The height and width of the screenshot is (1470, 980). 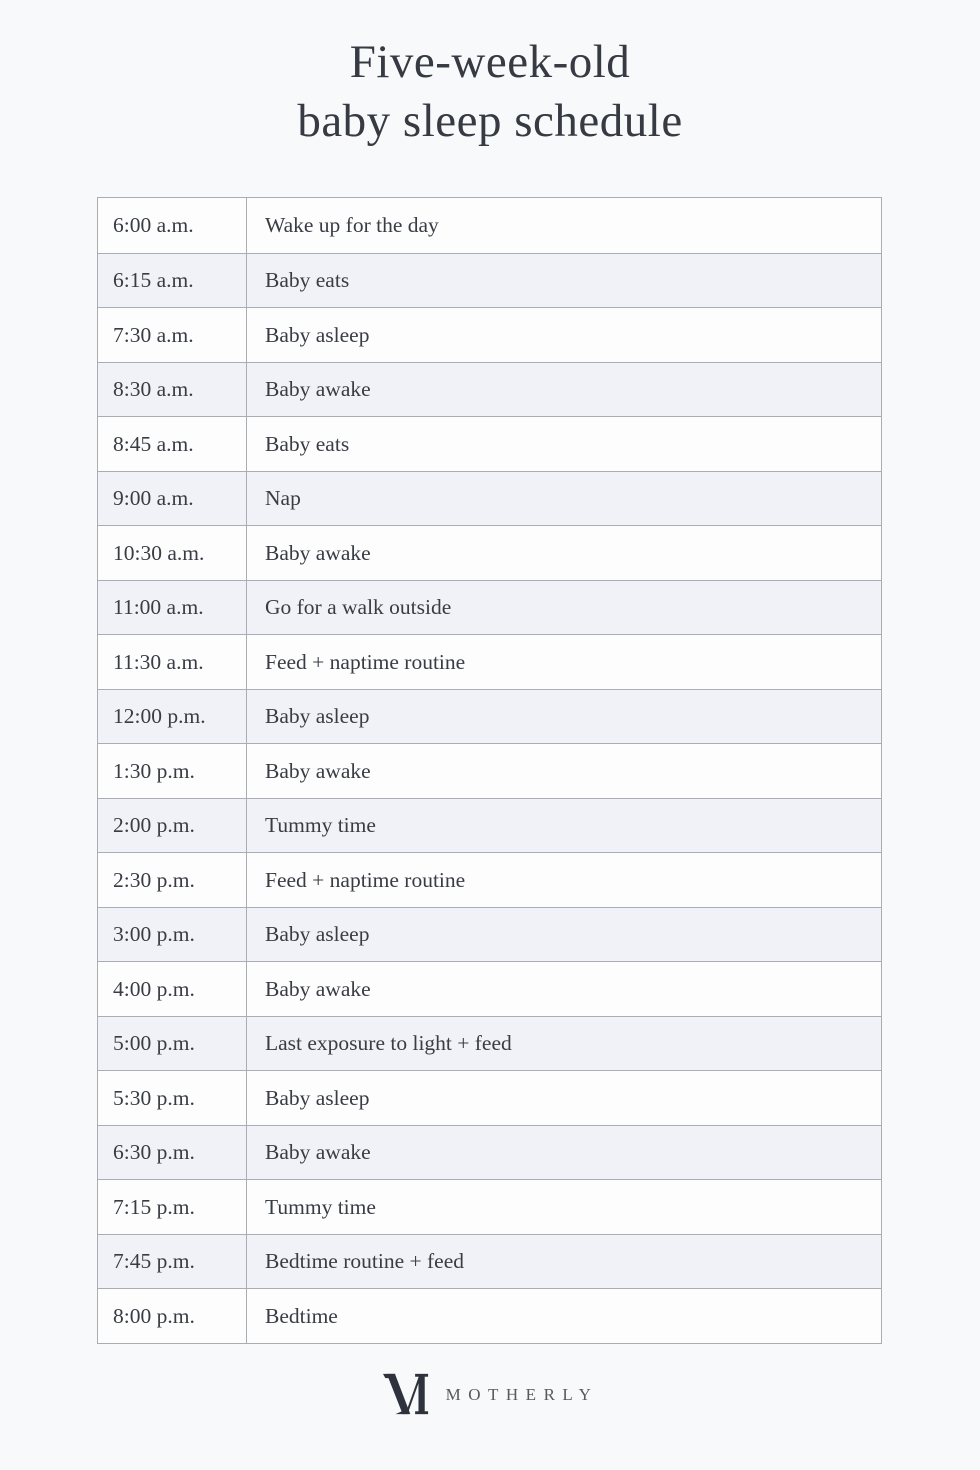 What do you see at coordinates (172, 880) in the screenshot?
I see `time-cell: 2:30 p.m.` at bounding box center [172, 880].